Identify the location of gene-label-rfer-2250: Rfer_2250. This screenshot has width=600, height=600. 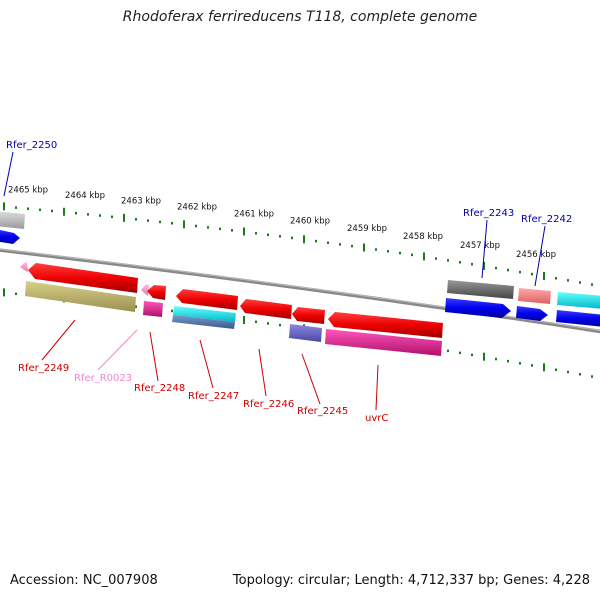
(31, 145).